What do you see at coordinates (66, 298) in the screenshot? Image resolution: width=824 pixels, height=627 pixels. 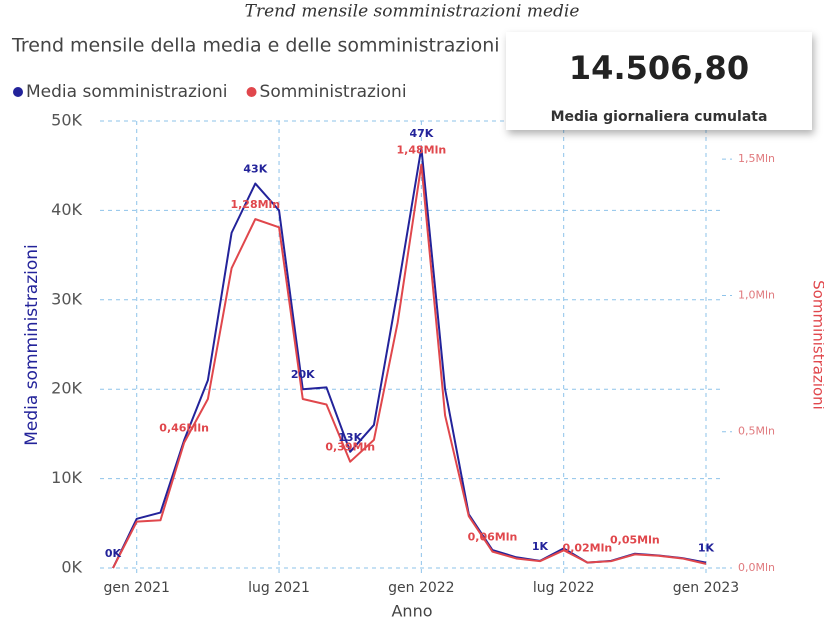 I see `y-tick-label: 30K` at bounding box center [66, 298].